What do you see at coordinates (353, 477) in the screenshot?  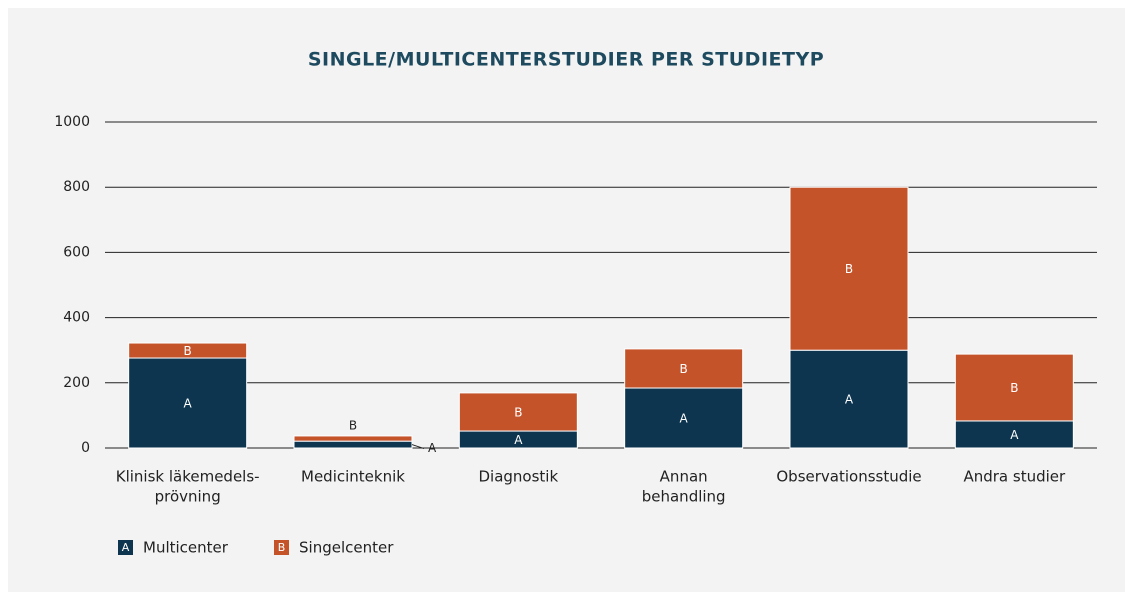 I see `x-tick-label: Medicinteknik` at bounding box center [353, 477].